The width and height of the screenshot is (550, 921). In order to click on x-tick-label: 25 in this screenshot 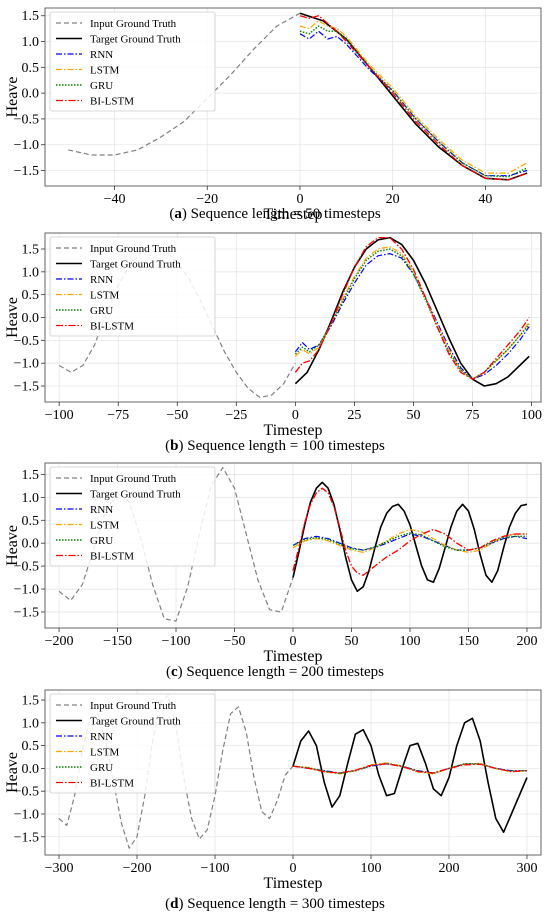, I will do `click(354, 415)`.